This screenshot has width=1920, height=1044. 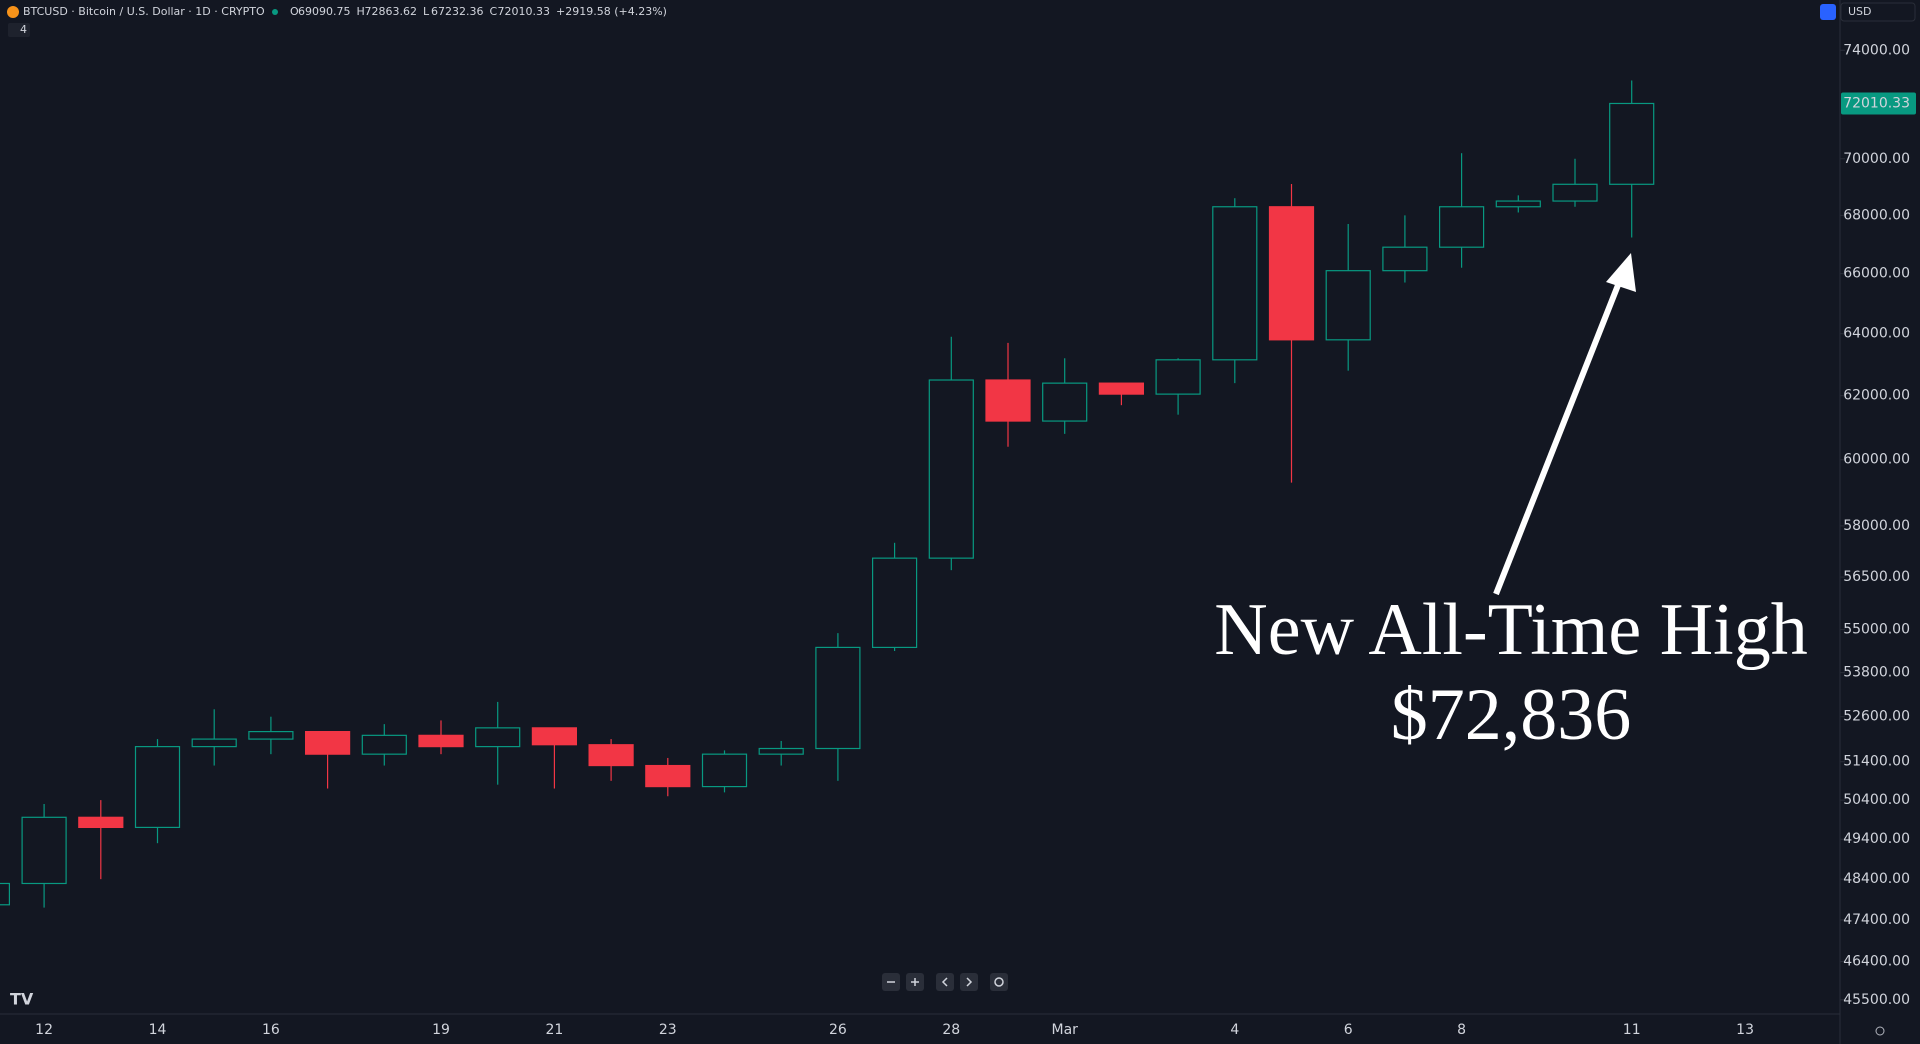 I want to click on indicator-count: 4, so click(x=23, y=29).